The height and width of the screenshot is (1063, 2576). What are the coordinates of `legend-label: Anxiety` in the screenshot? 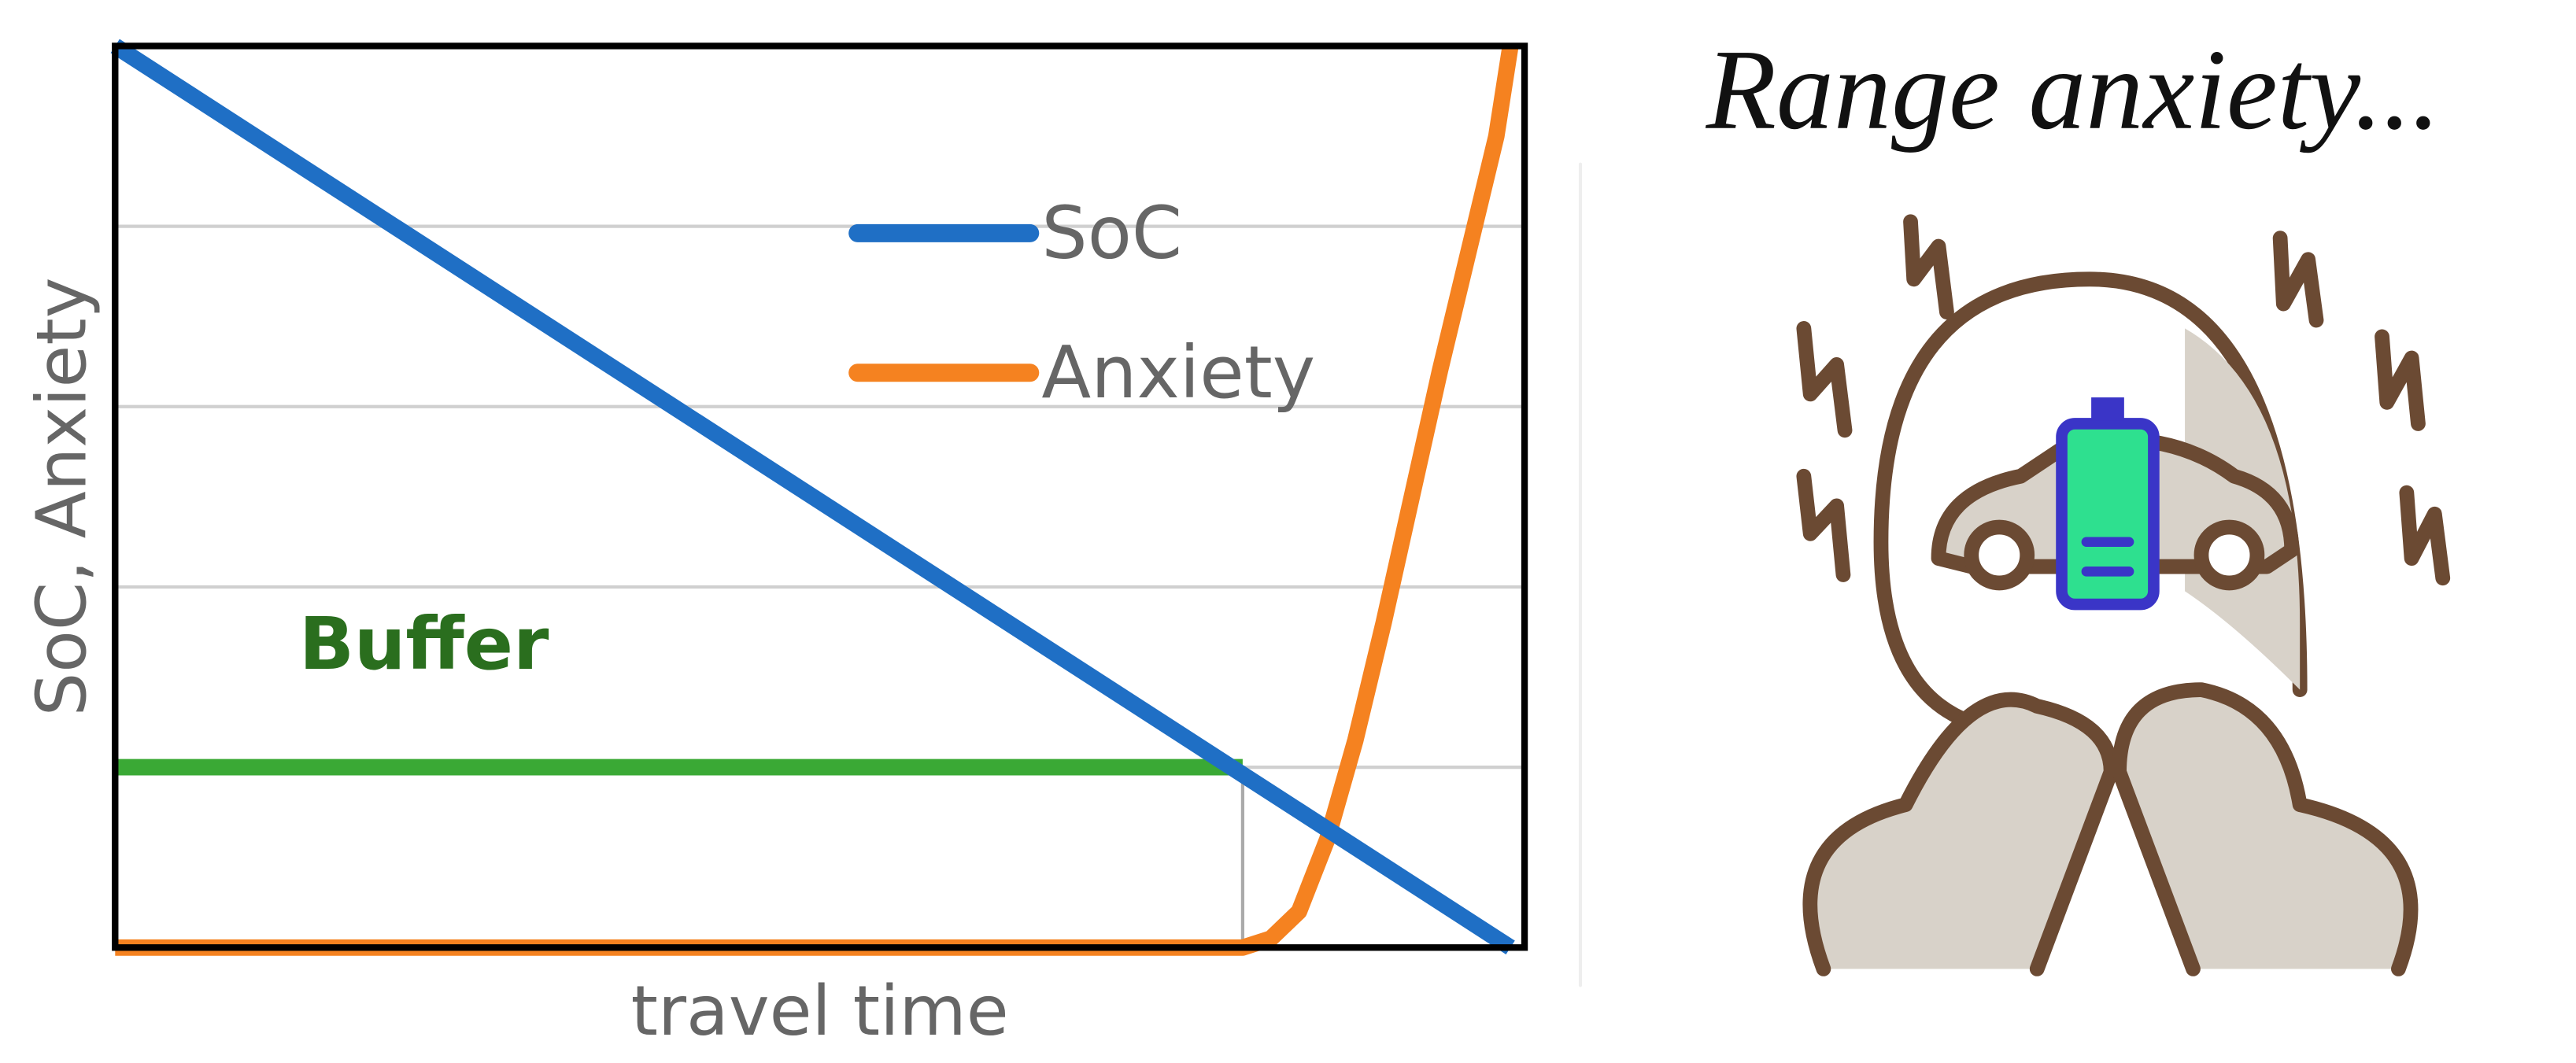 It's located at (1178, 372).